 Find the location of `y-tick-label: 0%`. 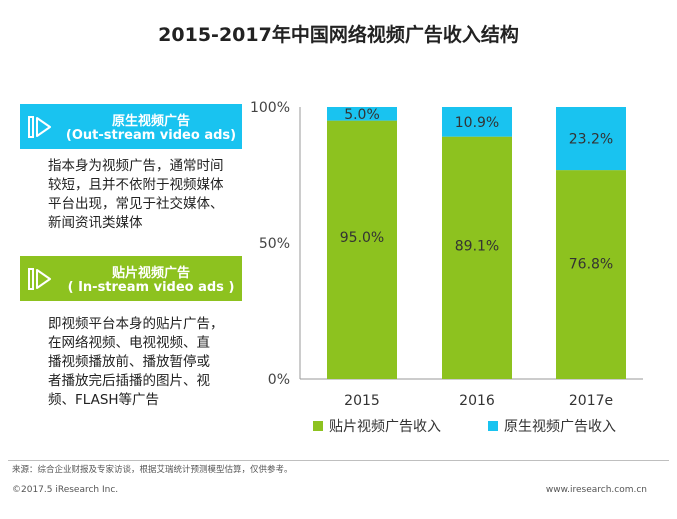

y-tick-label: 0% is located at coordinates (279, 380).